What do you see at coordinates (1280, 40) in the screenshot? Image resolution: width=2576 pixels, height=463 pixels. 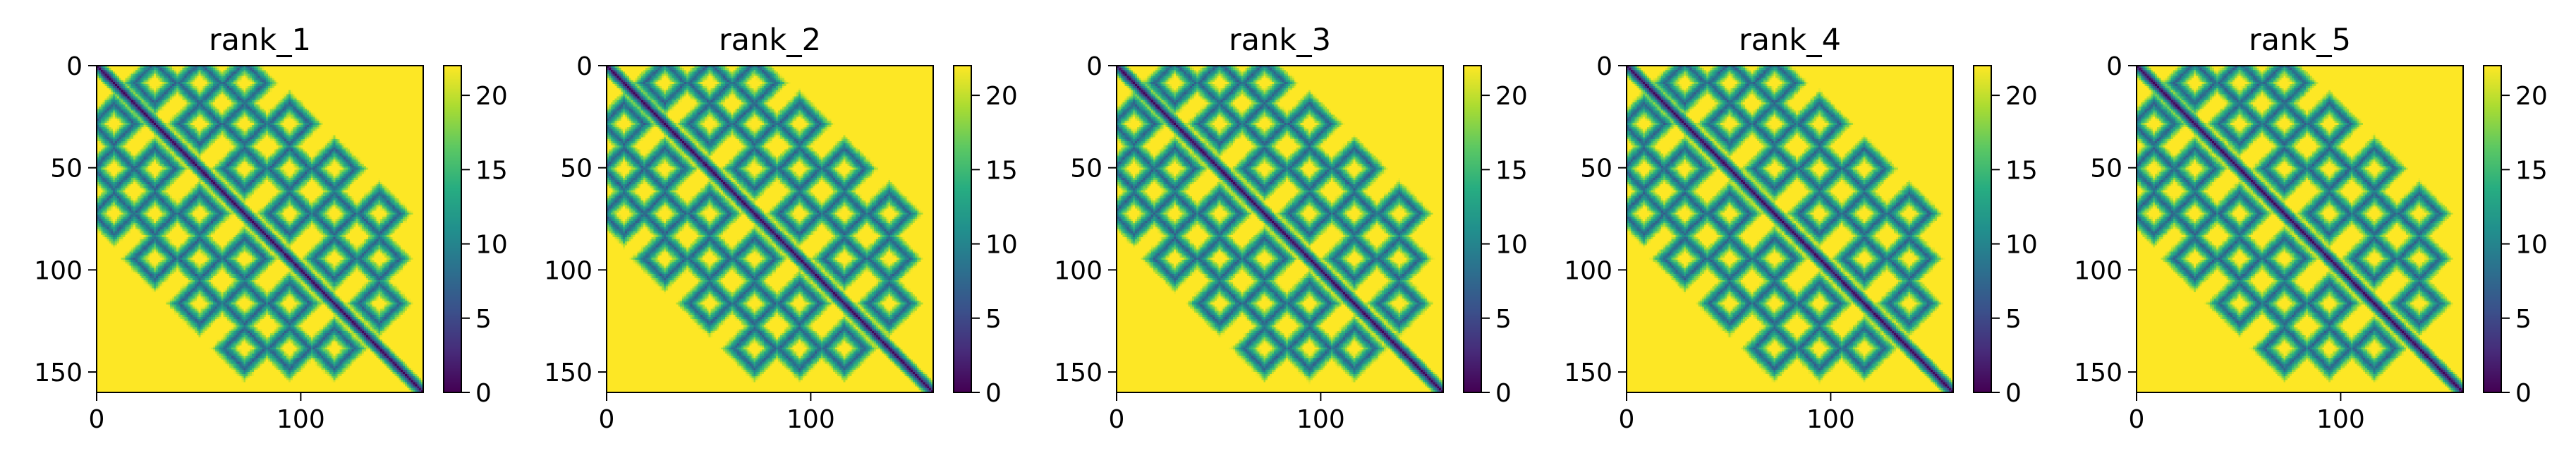 I see `panel-title: rank_3` at bounding box center [1280, 40].